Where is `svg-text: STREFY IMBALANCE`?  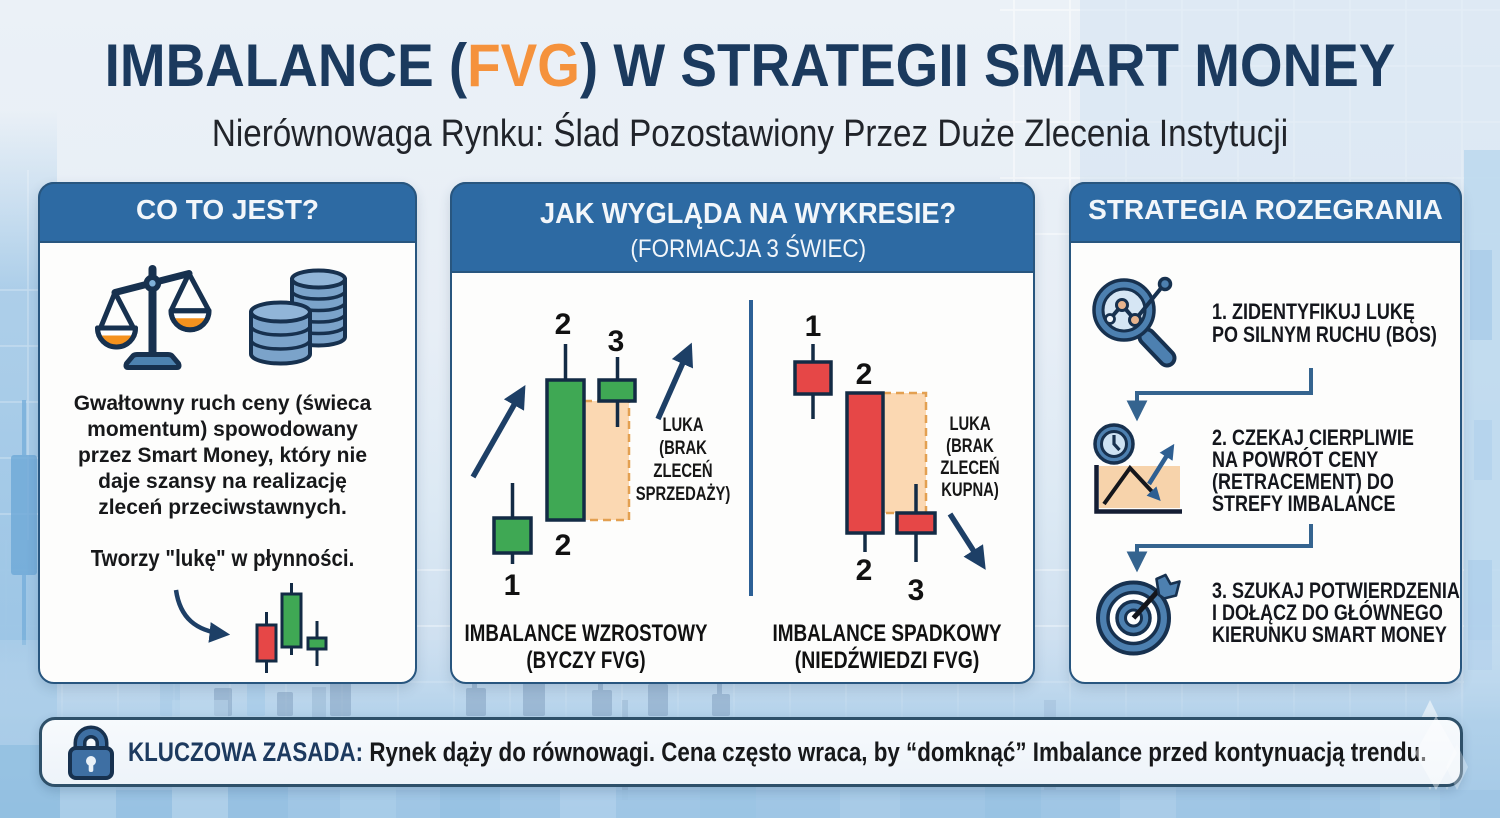
svg-text: STREFY IMBALANCE is located at coordinates (1304, 504).